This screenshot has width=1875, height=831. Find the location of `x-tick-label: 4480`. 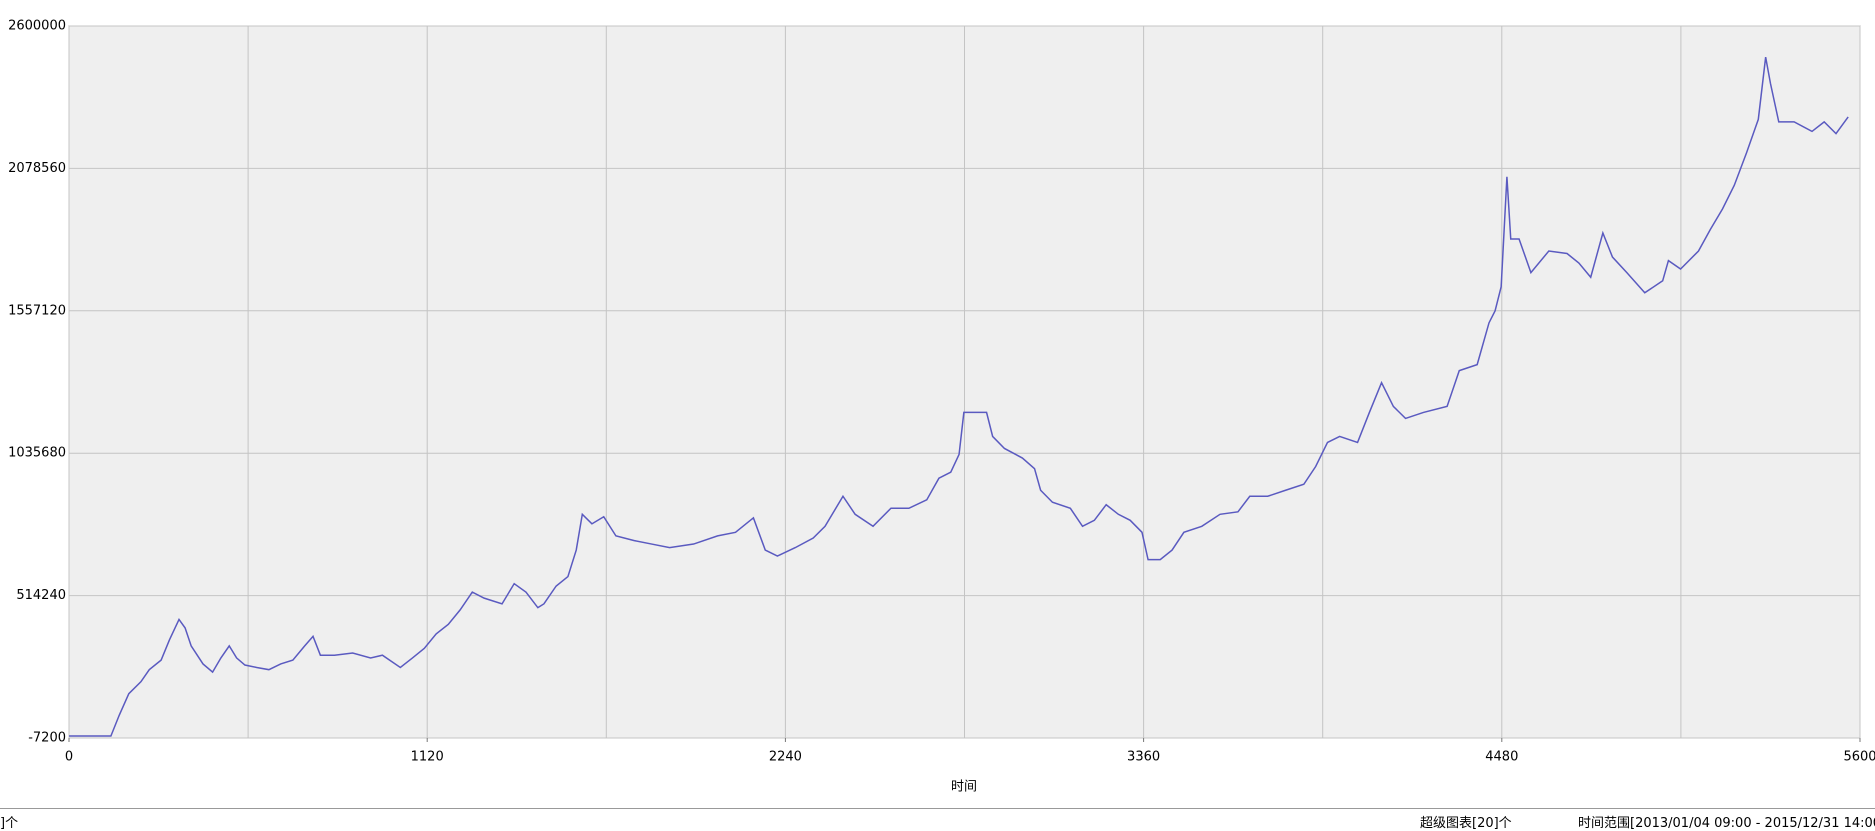

x-tick-label: 4480 is located at coordinates (1501, 757).